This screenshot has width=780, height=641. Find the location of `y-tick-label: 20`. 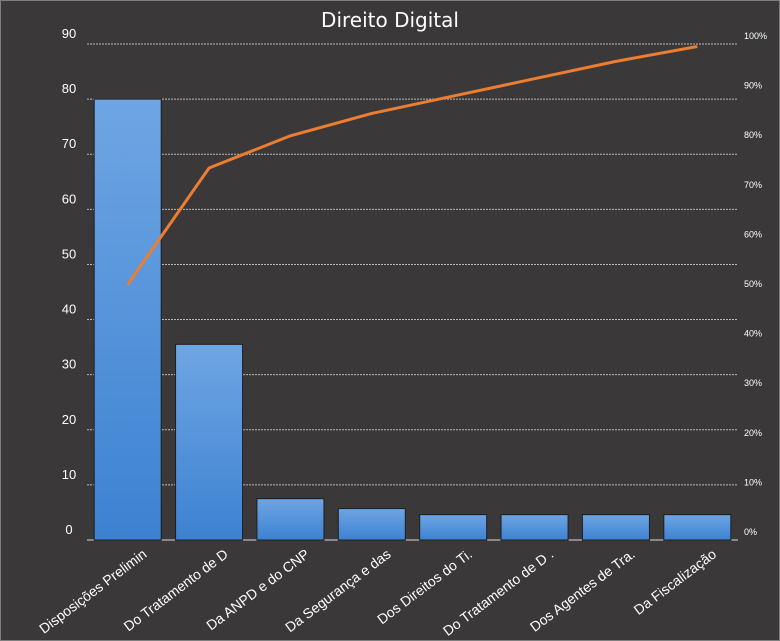

y-tick-label: 20 is located at coordinates (69, 419).